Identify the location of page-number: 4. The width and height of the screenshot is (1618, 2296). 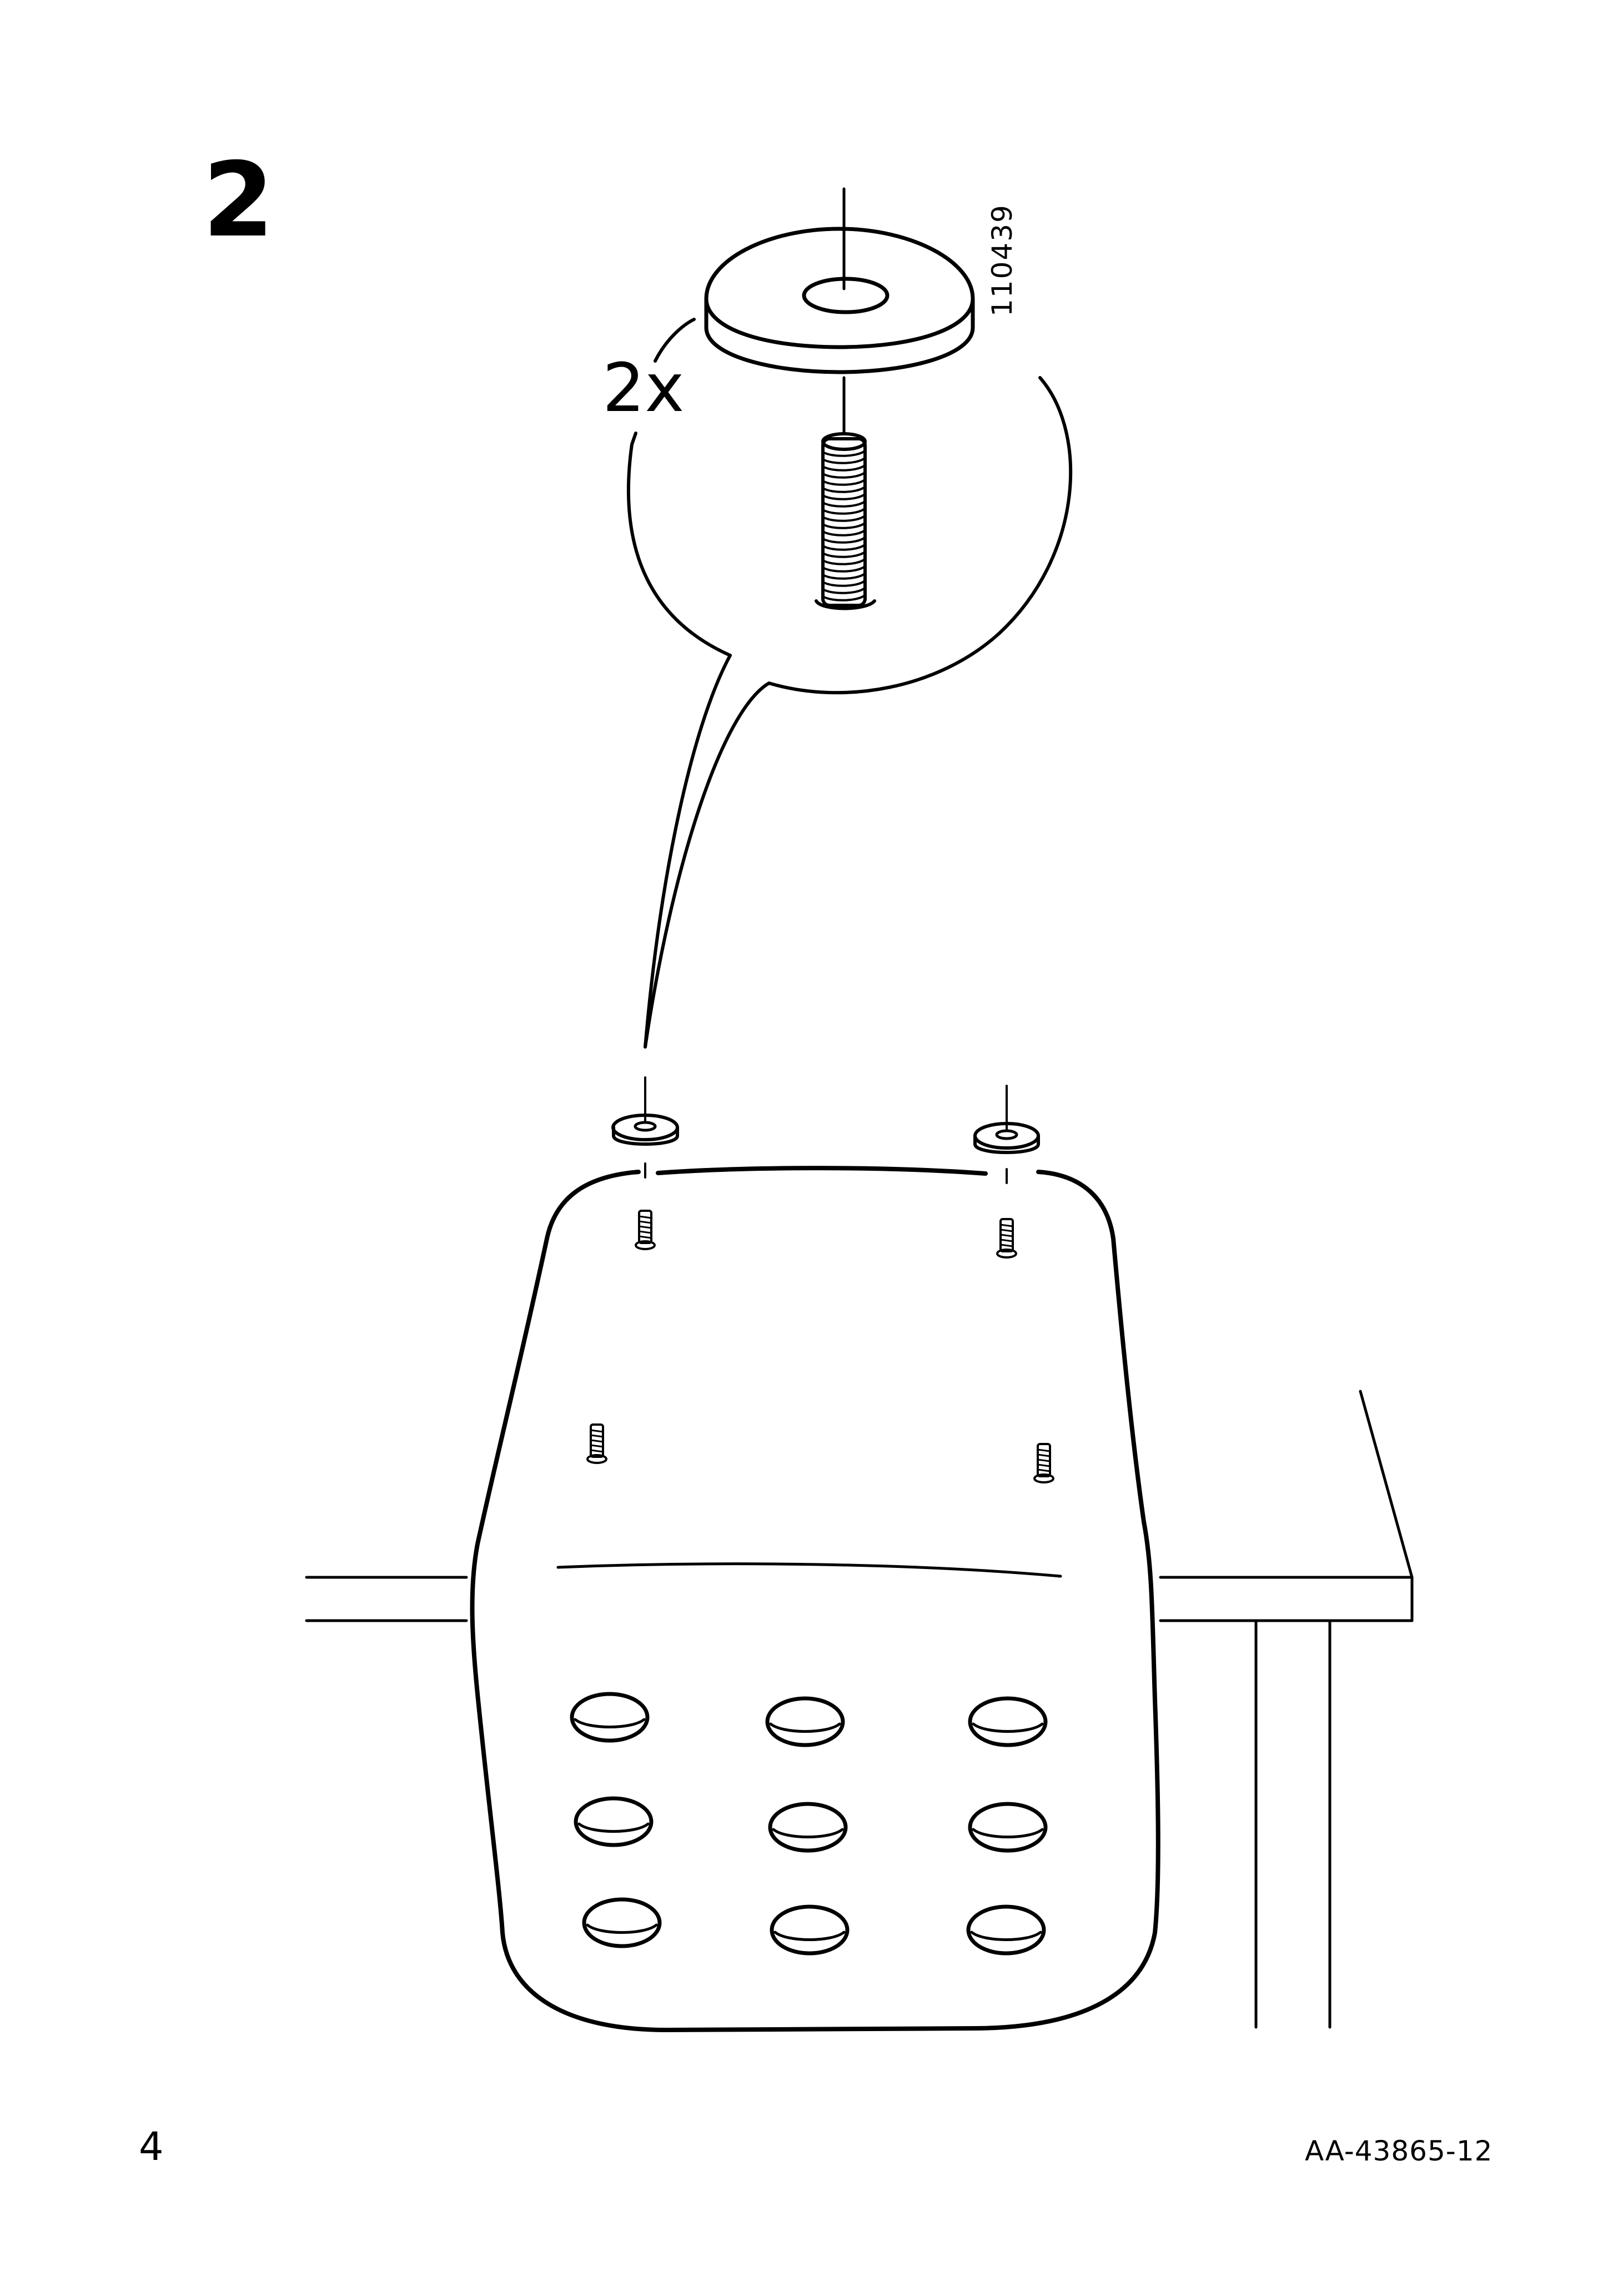
(151, 2146).